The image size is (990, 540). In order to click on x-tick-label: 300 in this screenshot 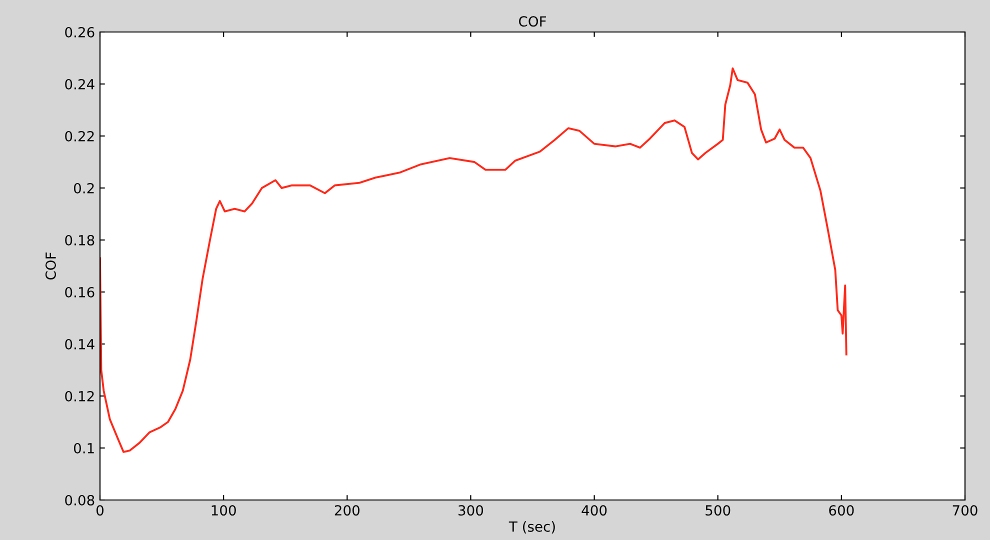, I will do `click(471, 510)`.